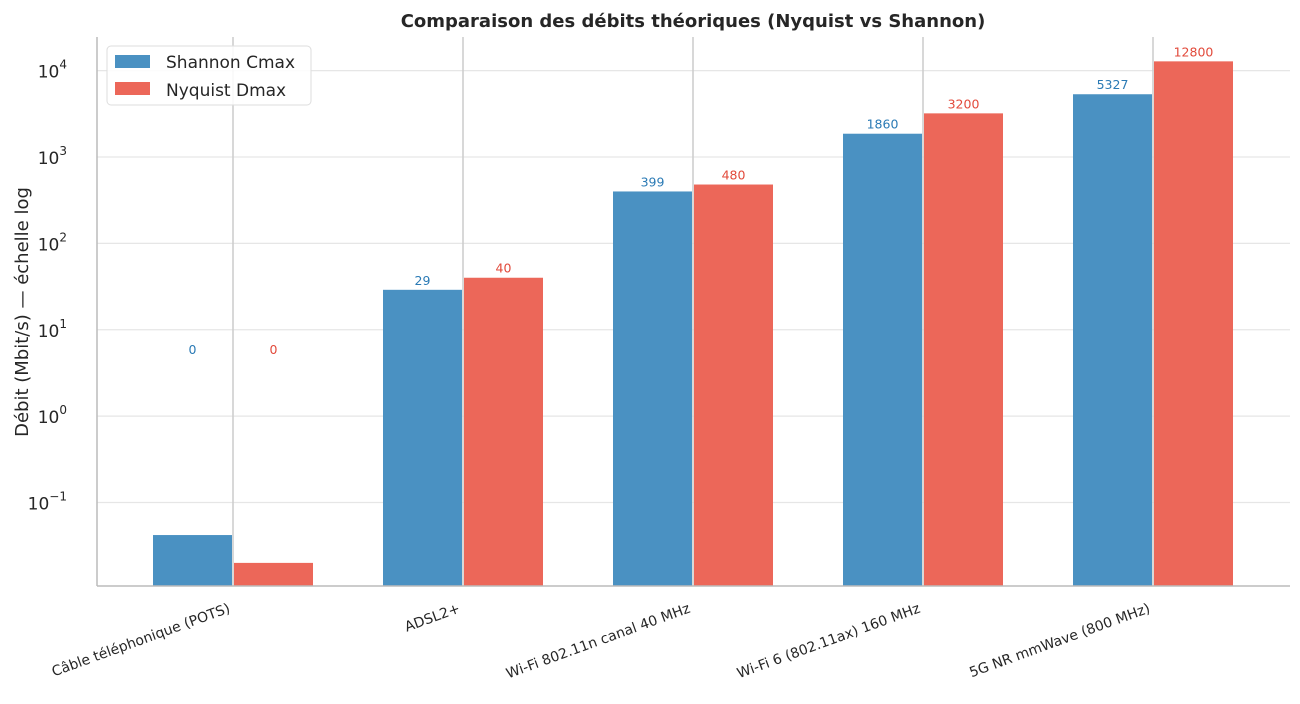 This screenshot has width=1300, height=704. I want to click on y-tick-label: 10⁴, so click(52, 70).